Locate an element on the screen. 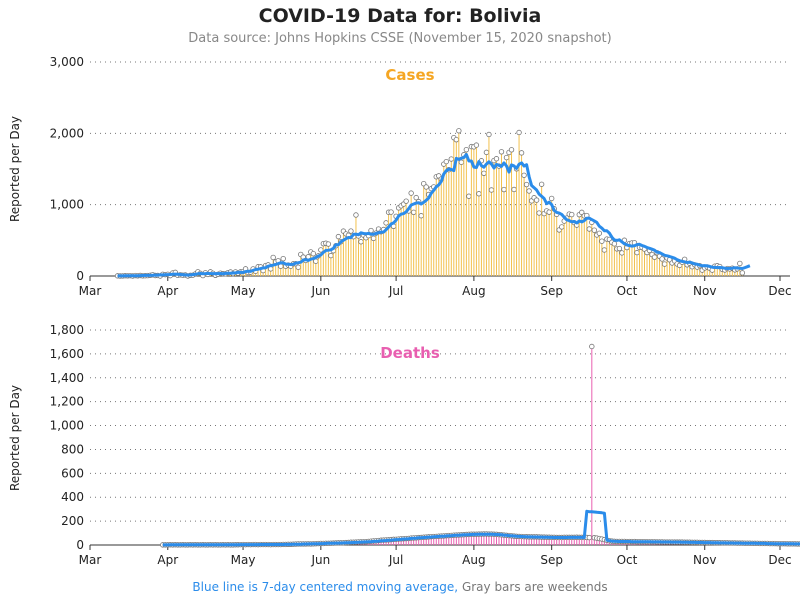 The image size is (800, 600). x-tick-label: Mar is located at coordinates (90, 291).